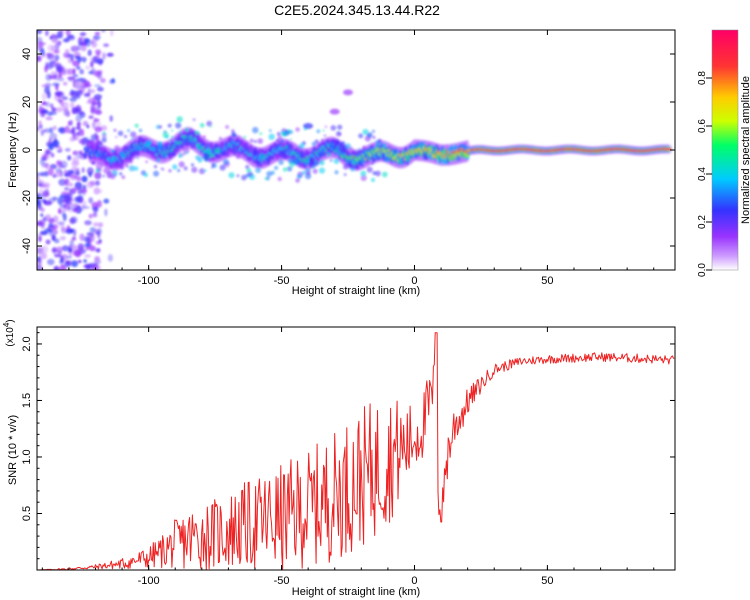 Image resolution: width=750 pixels, height=600 pixels. Describe the element at coordinates (27, 54) in the screenshot. I see `spectrogram-y-tick-label: 40` at that location.